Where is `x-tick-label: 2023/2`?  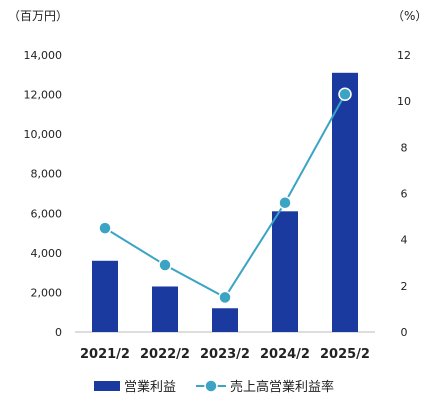
x-tick-label: 2023/2 is located at coordinates (225, 354).